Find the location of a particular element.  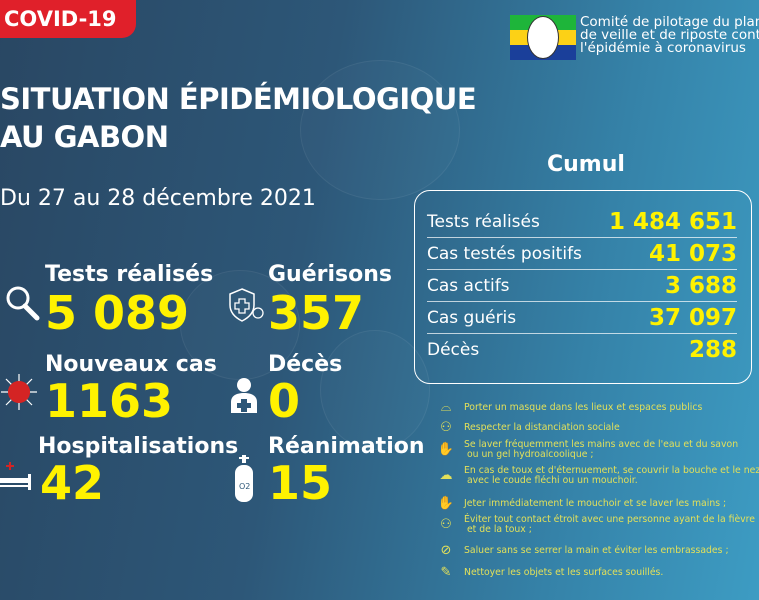

recoveries-value: 357 is located at coordinates (316, 313).